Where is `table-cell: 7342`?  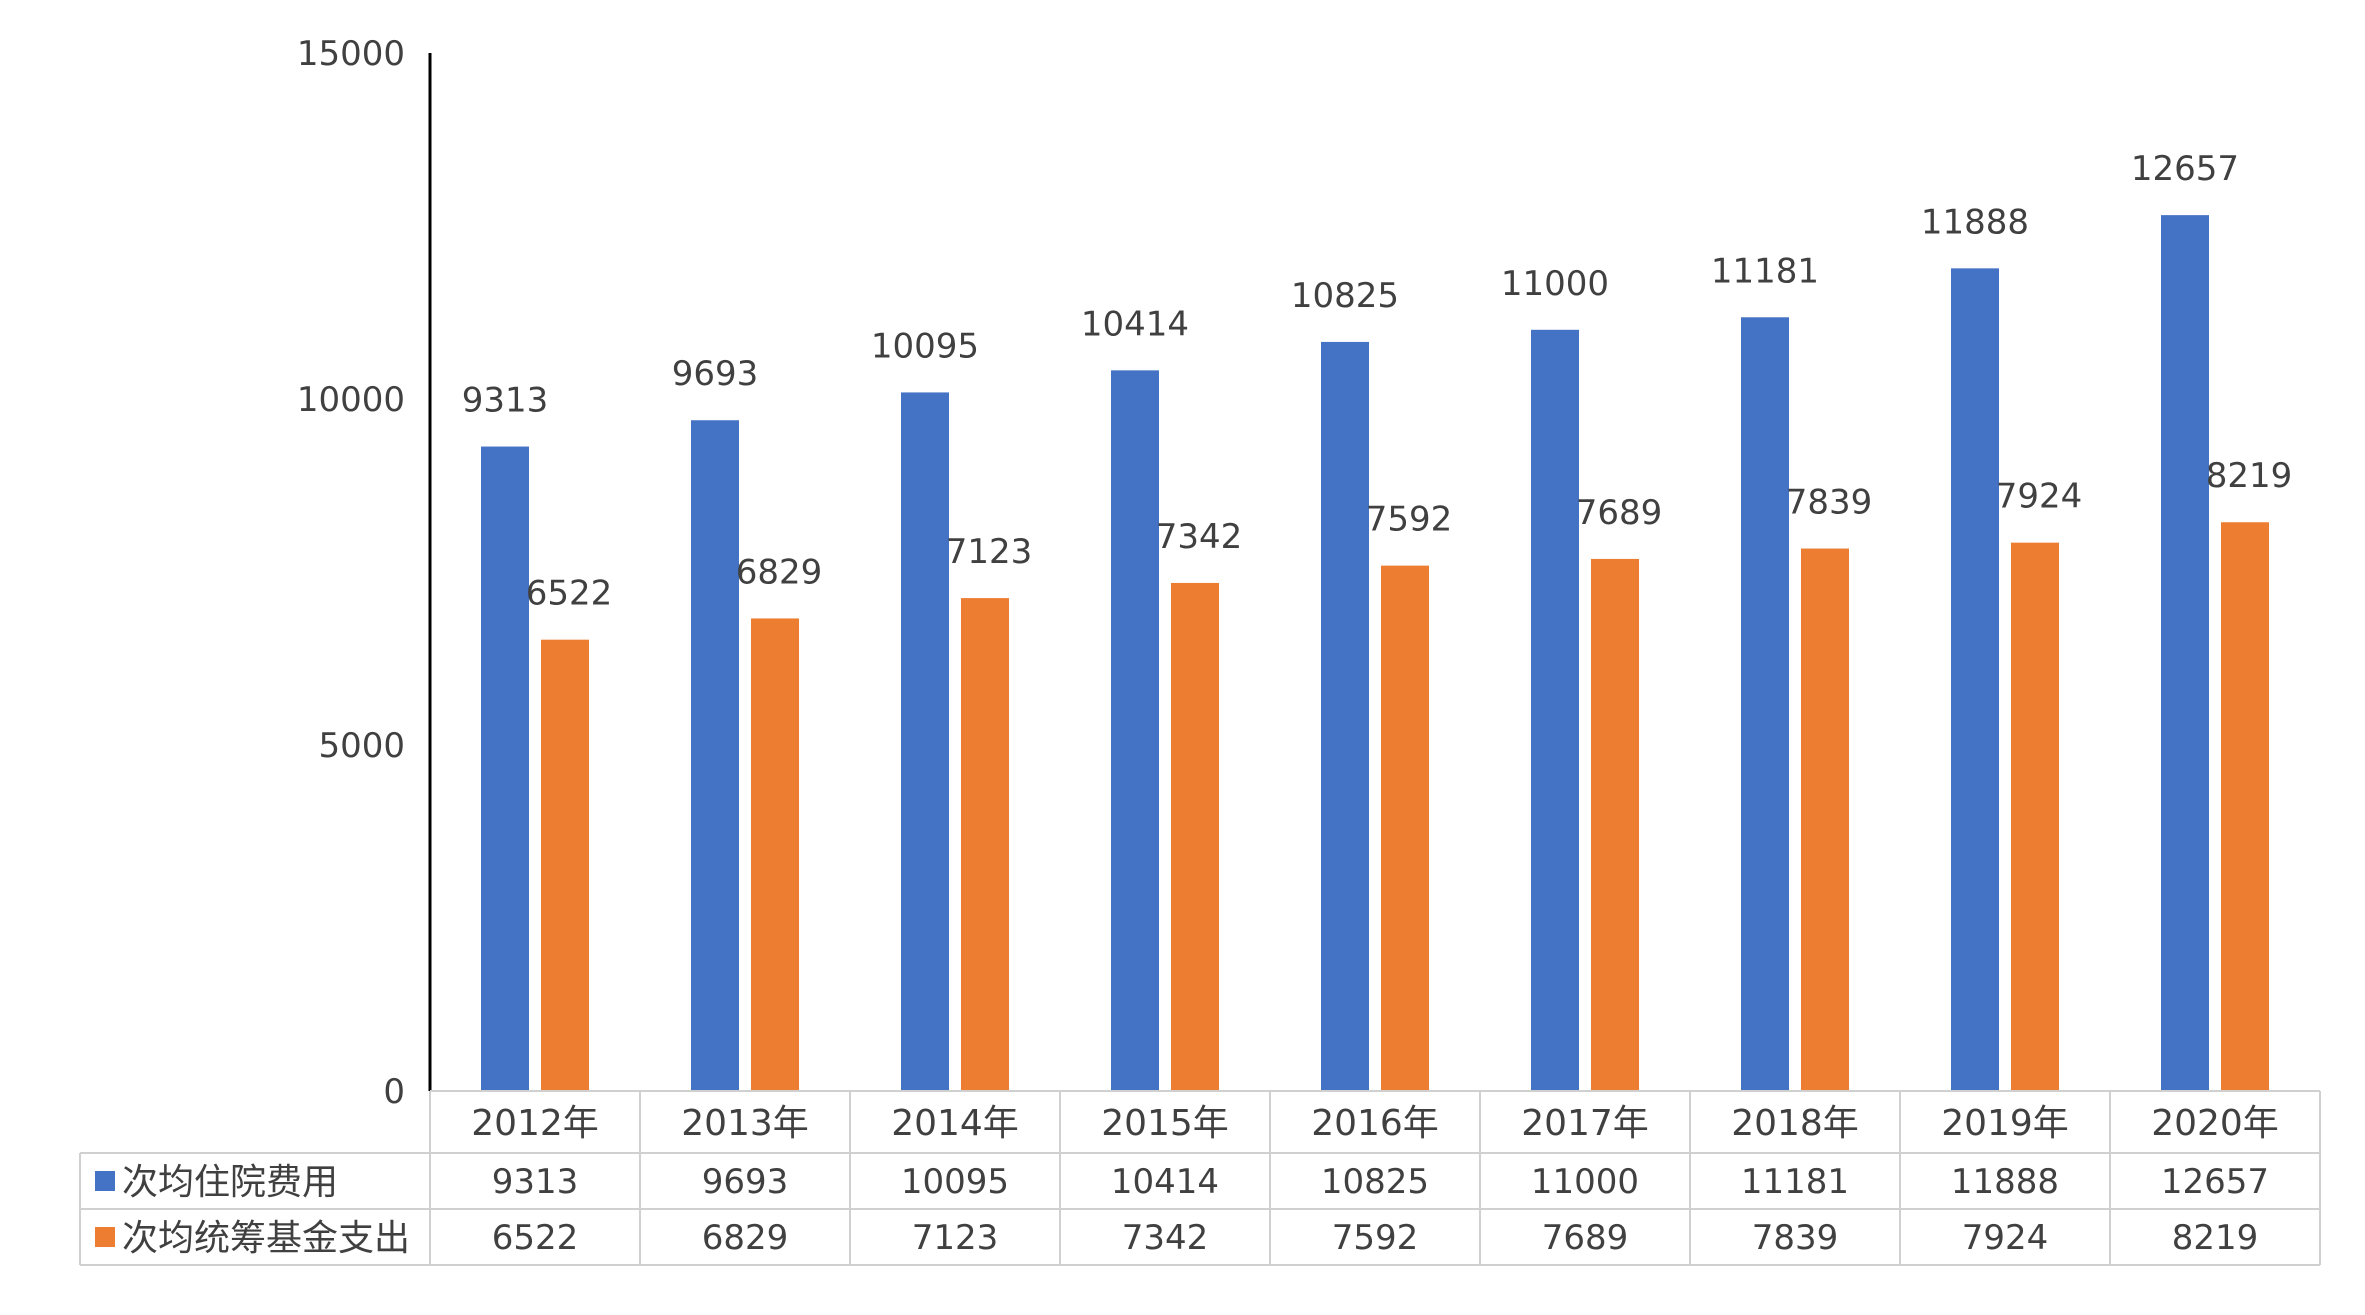 table-cell: 7342 is located at coordinates (1165, 1238).